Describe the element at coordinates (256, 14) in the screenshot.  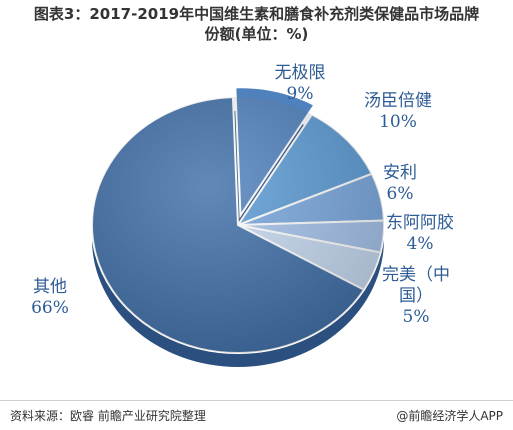
I see `chart-title-line-1: 图表3：2017-2019年中国维生素和膳食补充剂类保健品市场品牌` at that location.